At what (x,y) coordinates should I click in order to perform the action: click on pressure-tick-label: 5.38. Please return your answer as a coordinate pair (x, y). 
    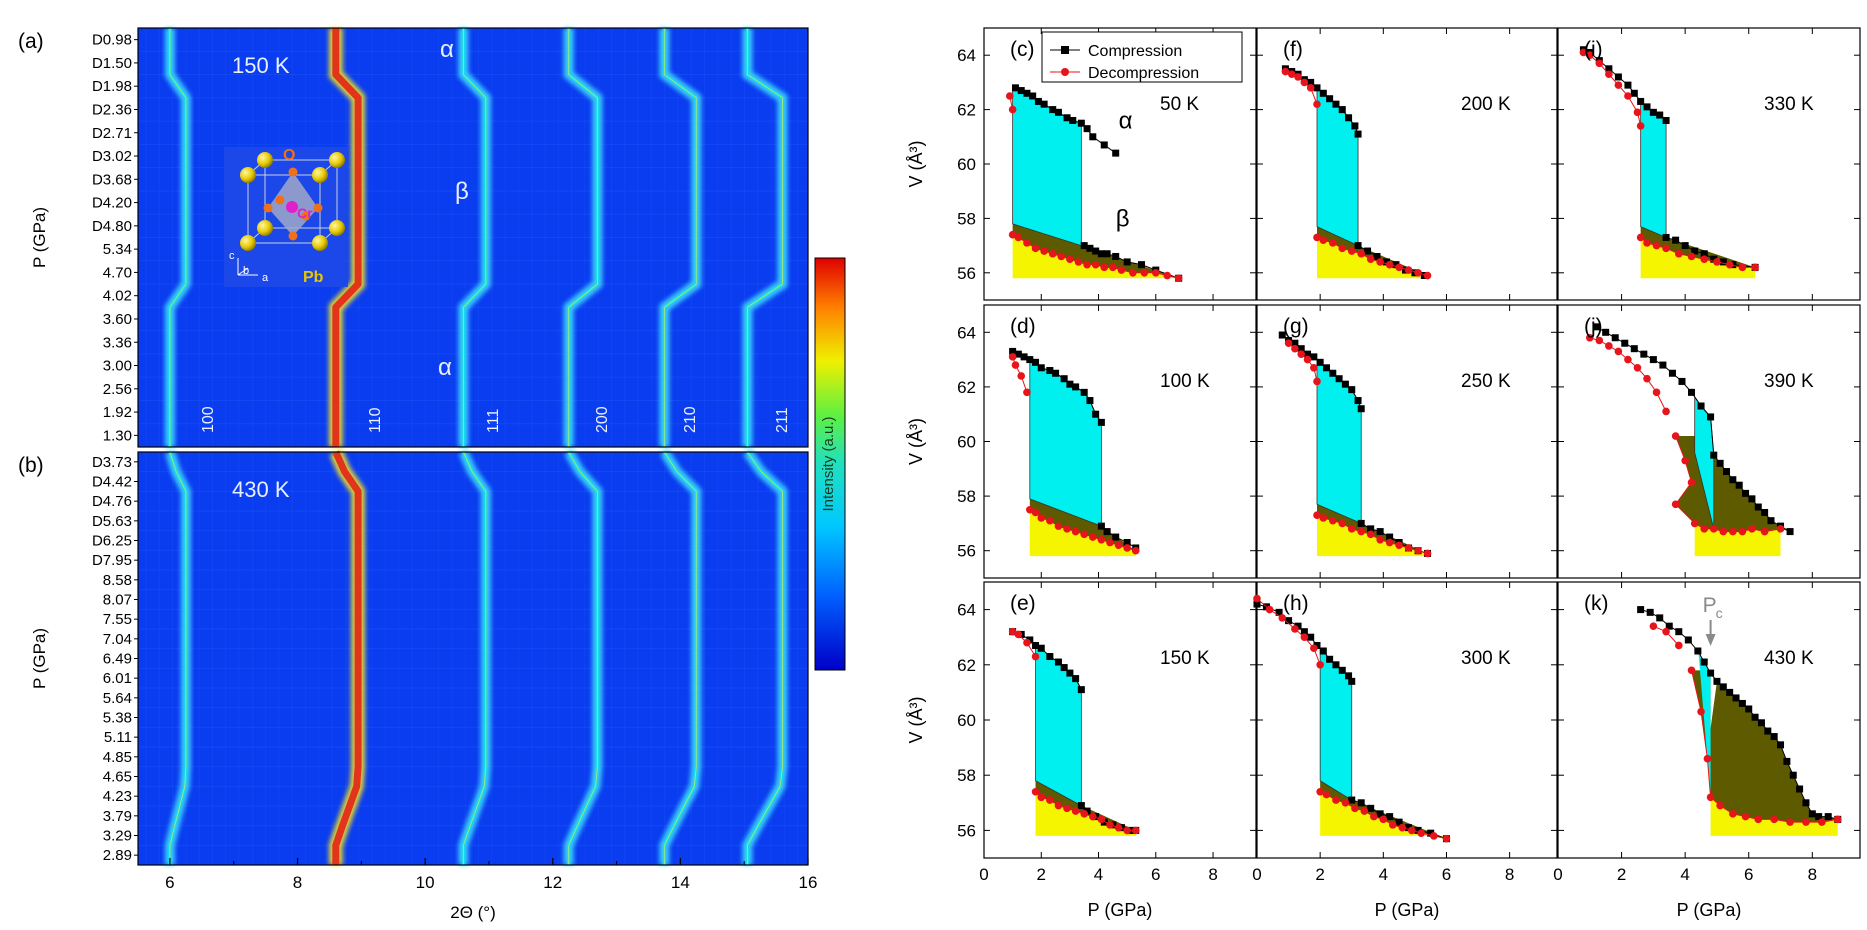
    Looking at the image, I should click on (117, 718).